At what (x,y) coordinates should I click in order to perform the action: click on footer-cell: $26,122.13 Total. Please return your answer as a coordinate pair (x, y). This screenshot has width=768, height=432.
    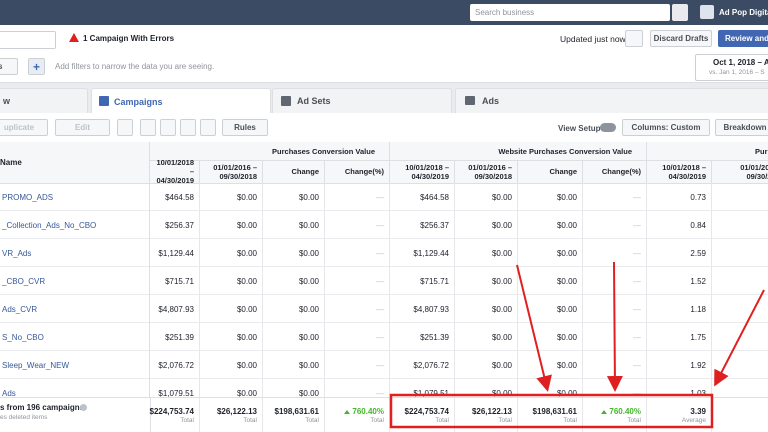
    Looking at the image, I should click on (231, 415).